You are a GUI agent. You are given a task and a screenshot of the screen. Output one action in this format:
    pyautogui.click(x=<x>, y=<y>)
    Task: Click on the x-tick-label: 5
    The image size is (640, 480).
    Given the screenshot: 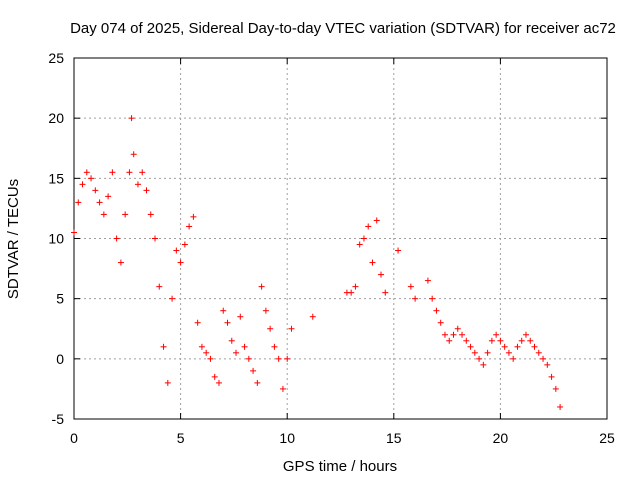 What is the action you would take?
    pyautogui.click(x=181, y=438)
    